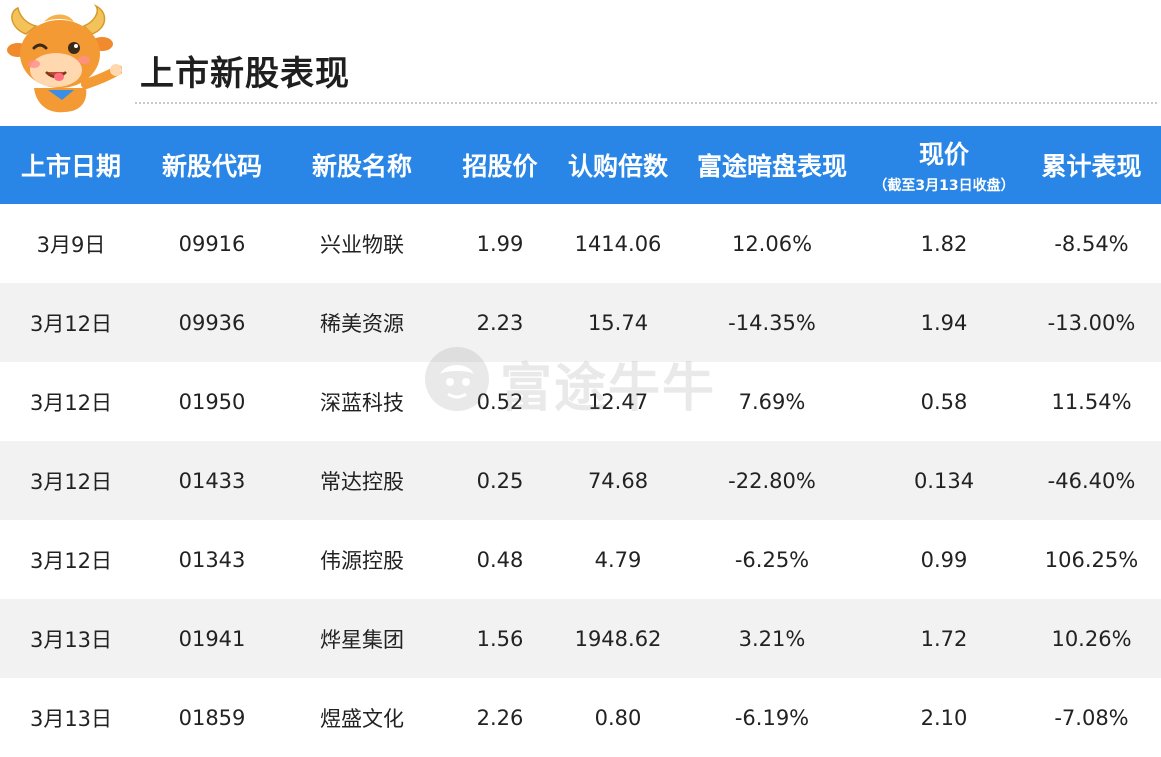 The width and height of the screenshot is (1161, 757). I want to click on cell-stock-code: 09916, so click(212, 243).